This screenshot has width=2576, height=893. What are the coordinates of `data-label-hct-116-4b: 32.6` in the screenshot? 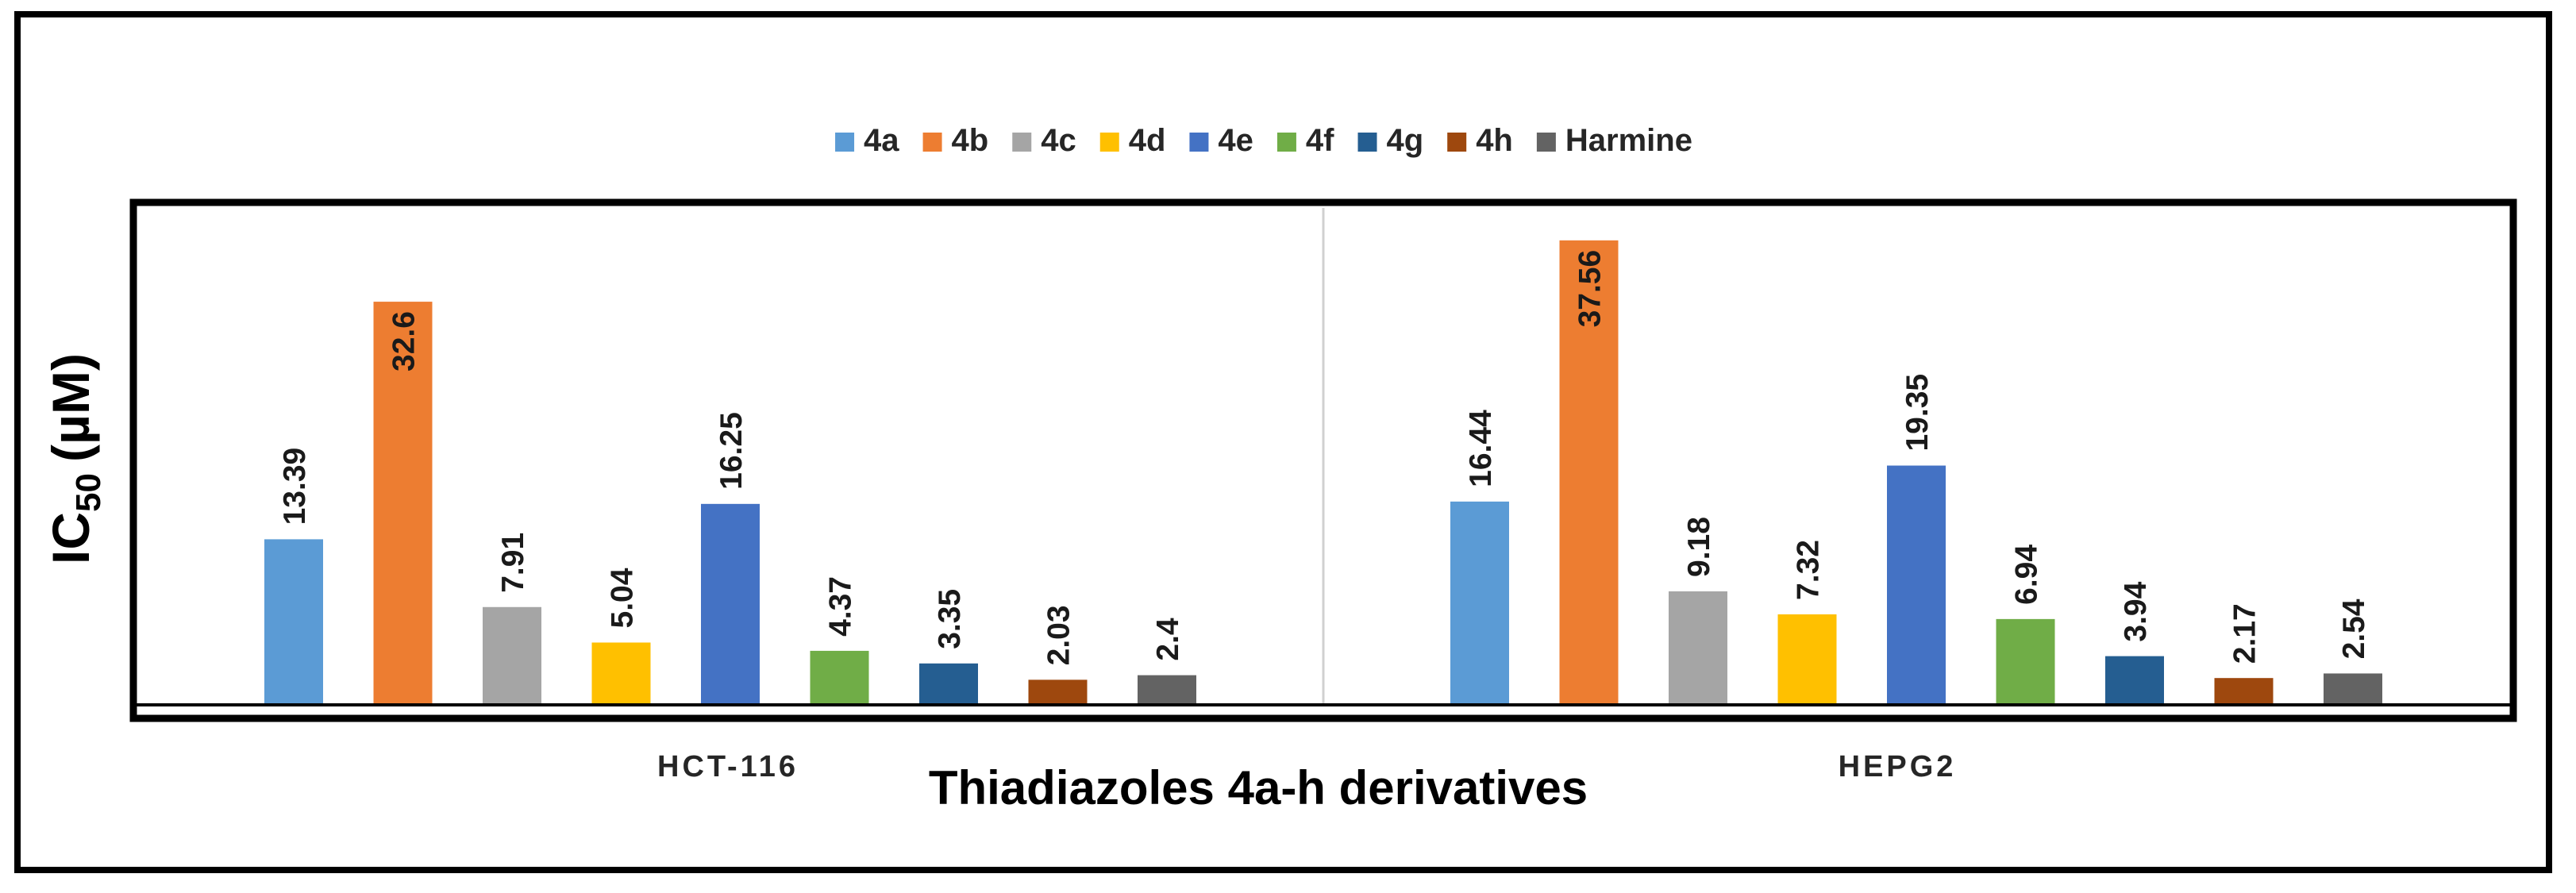 It's located at (404, 341).